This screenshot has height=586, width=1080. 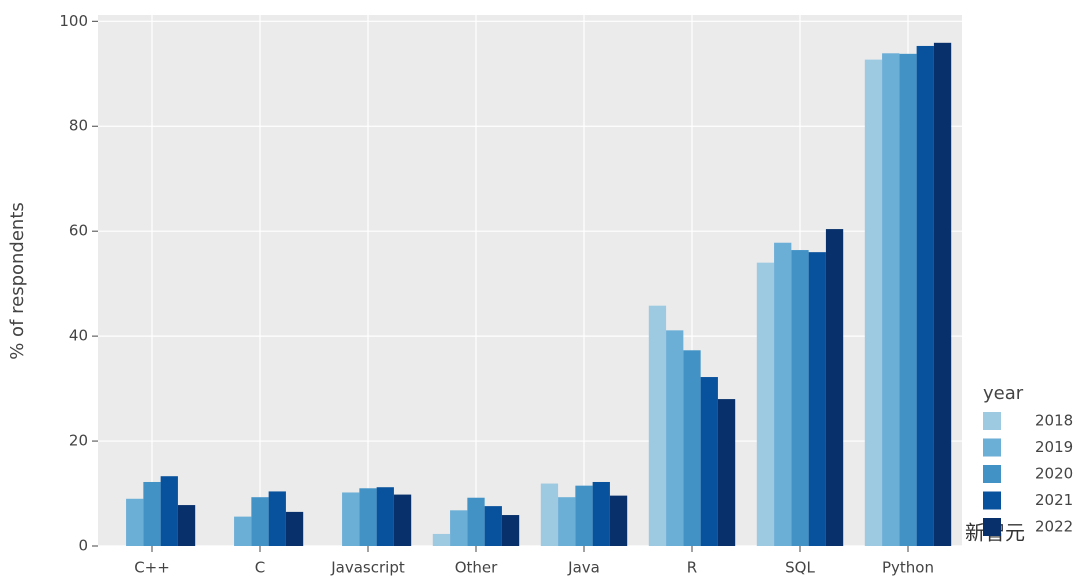 I want to click on y-tick-label: 60, so click(x=78, y=231).